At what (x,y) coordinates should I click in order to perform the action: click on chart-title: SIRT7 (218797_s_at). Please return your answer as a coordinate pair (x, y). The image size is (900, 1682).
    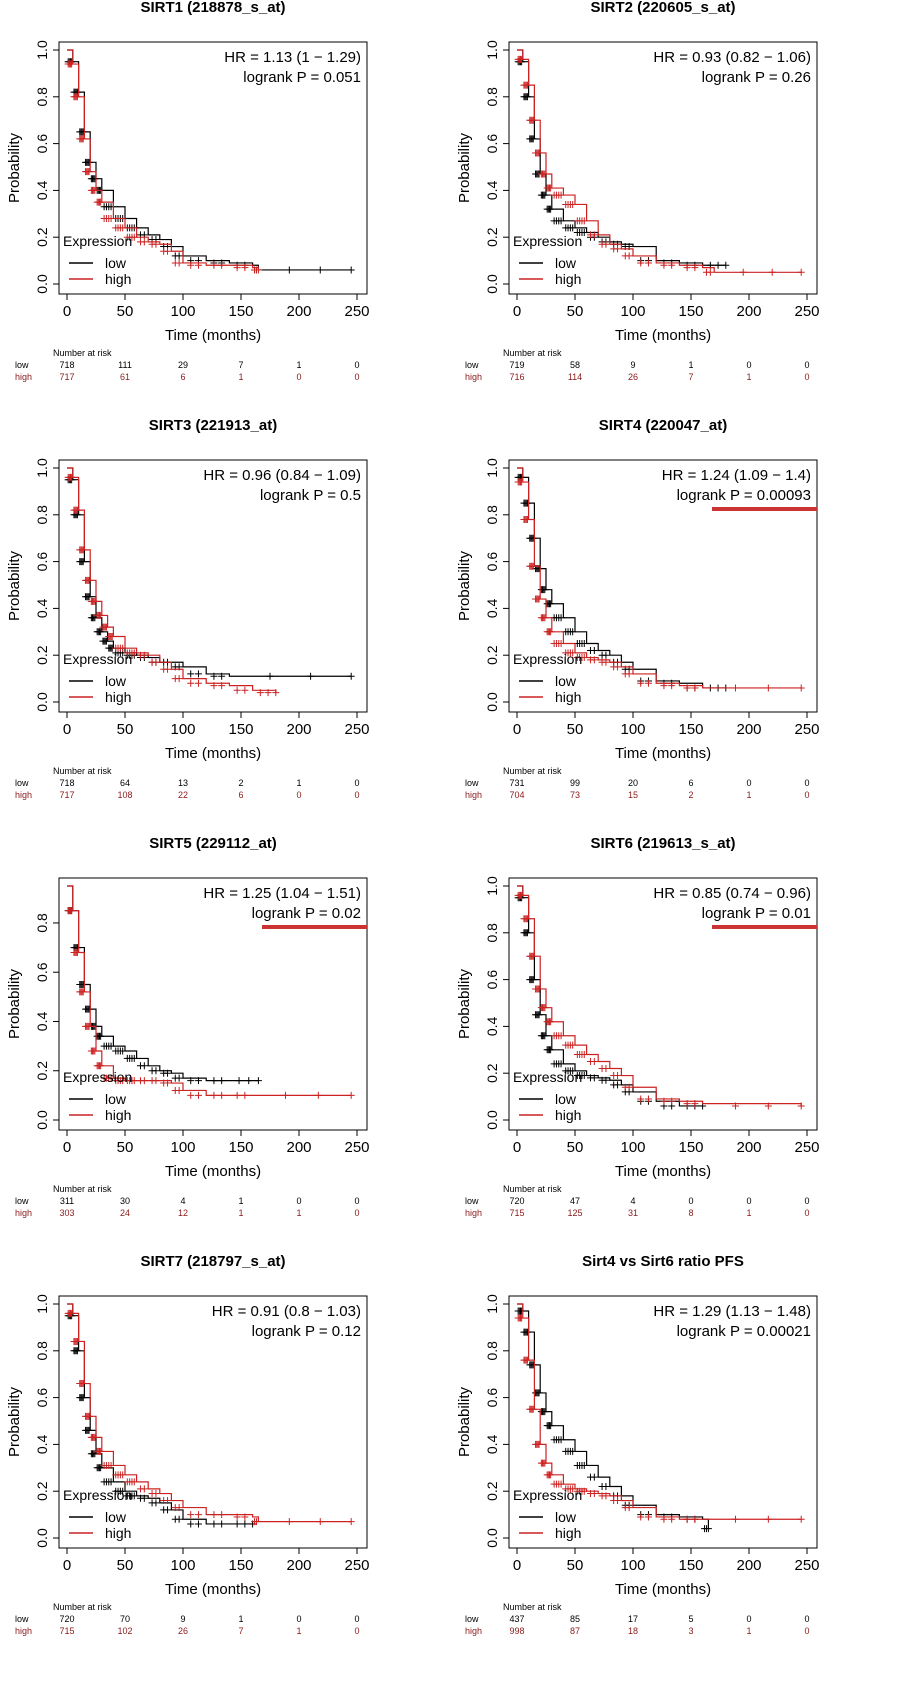
    Looking at the image, I should click on (212, 1261).